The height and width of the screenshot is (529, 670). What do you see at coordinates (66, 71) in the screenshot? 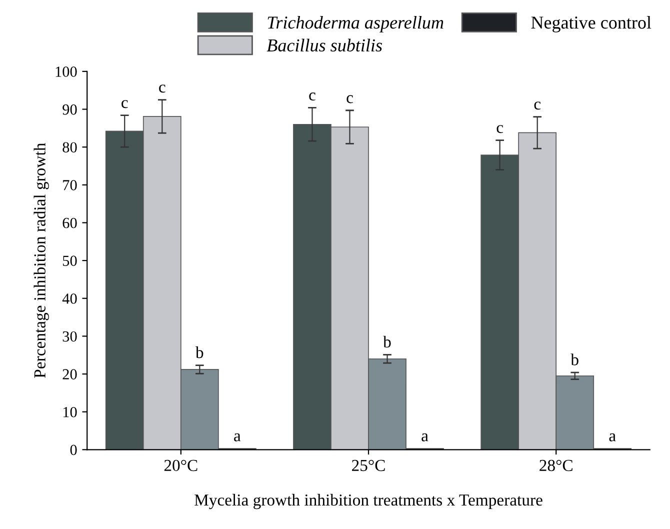
I see `y-tick-label: 100` at bounding box center [66, 71].